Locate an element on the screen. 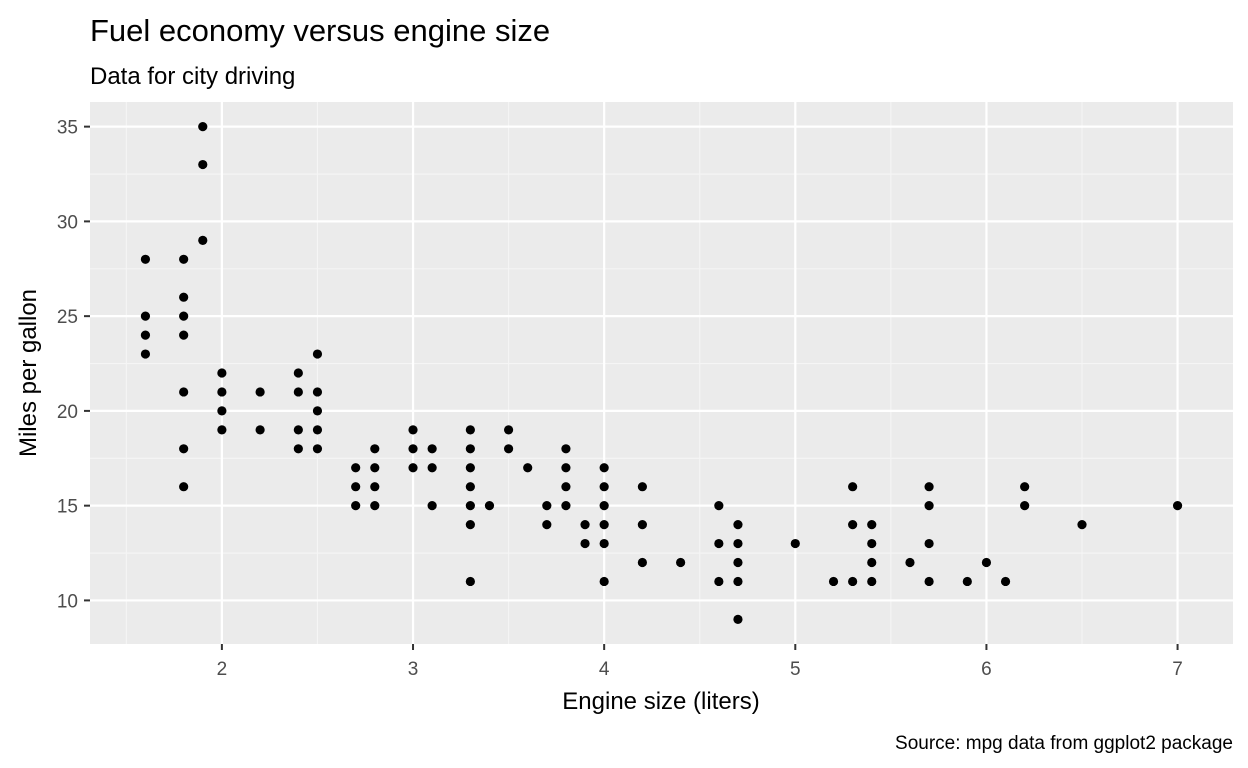  chart-title: Fuel economy versus engine size is located at coordinates (320, 30).